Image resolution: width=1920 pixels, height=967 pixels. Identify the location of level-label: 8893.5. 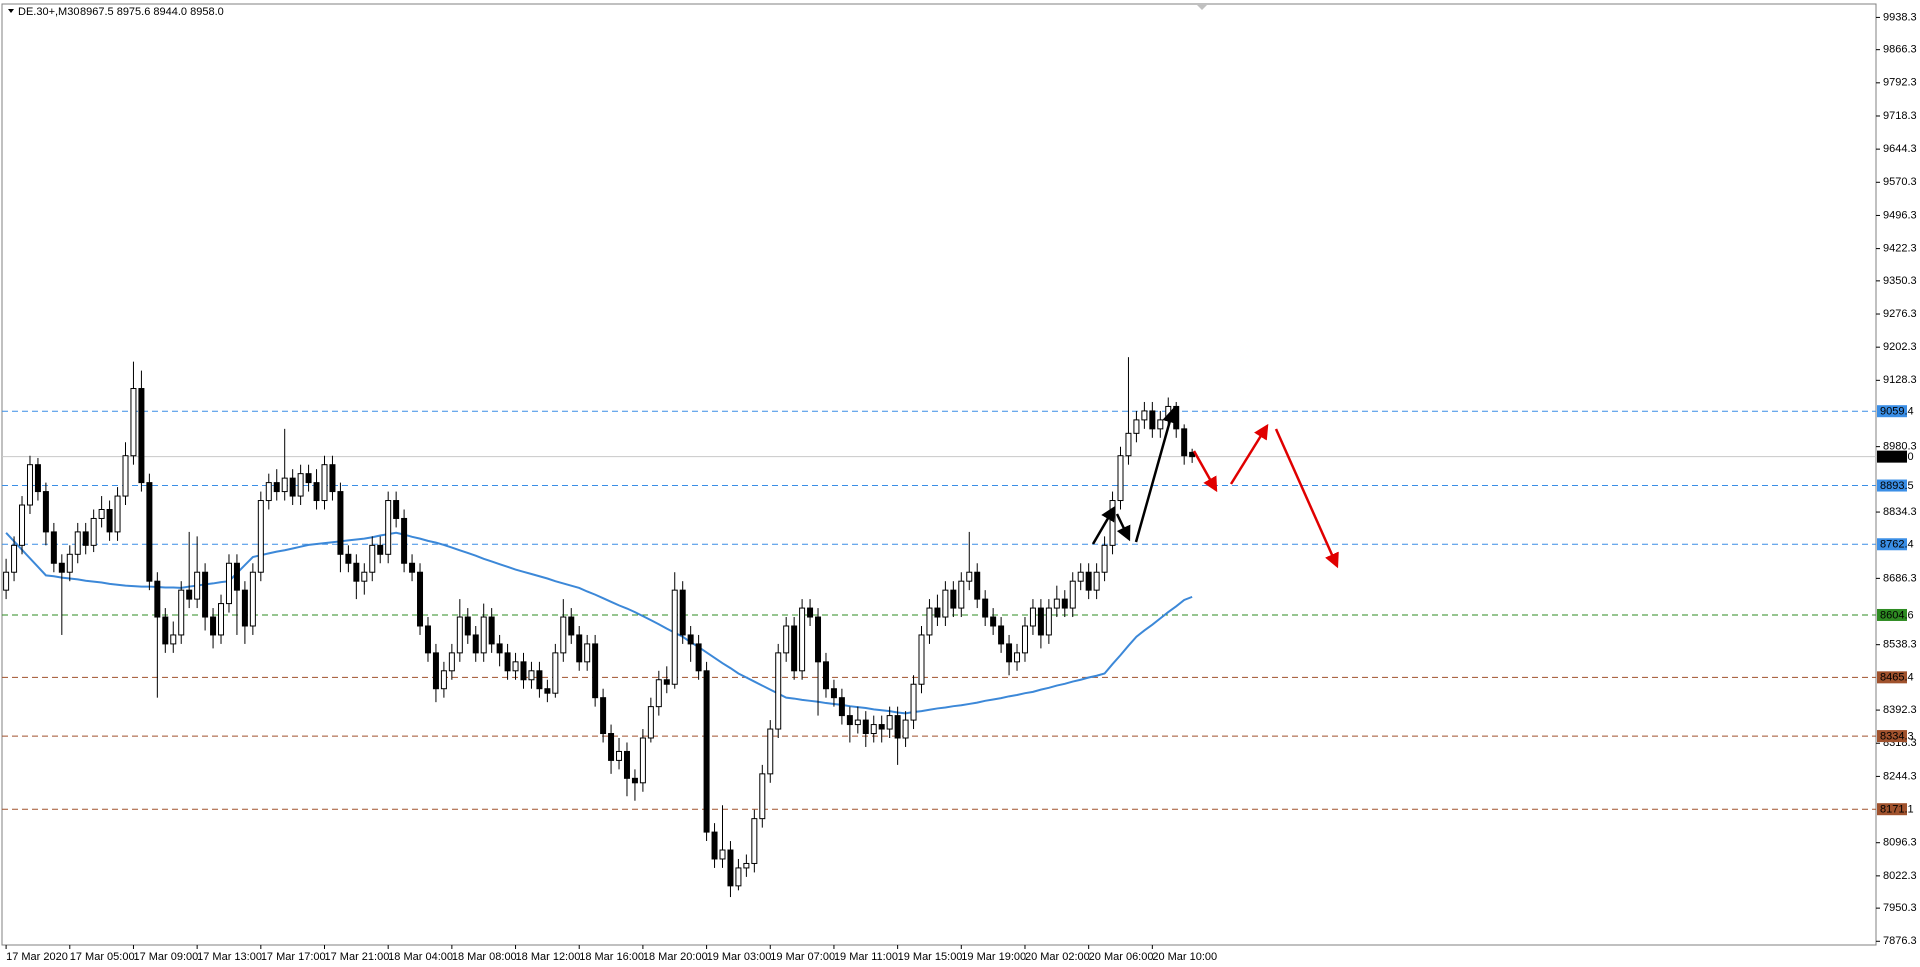
(1897, 486).